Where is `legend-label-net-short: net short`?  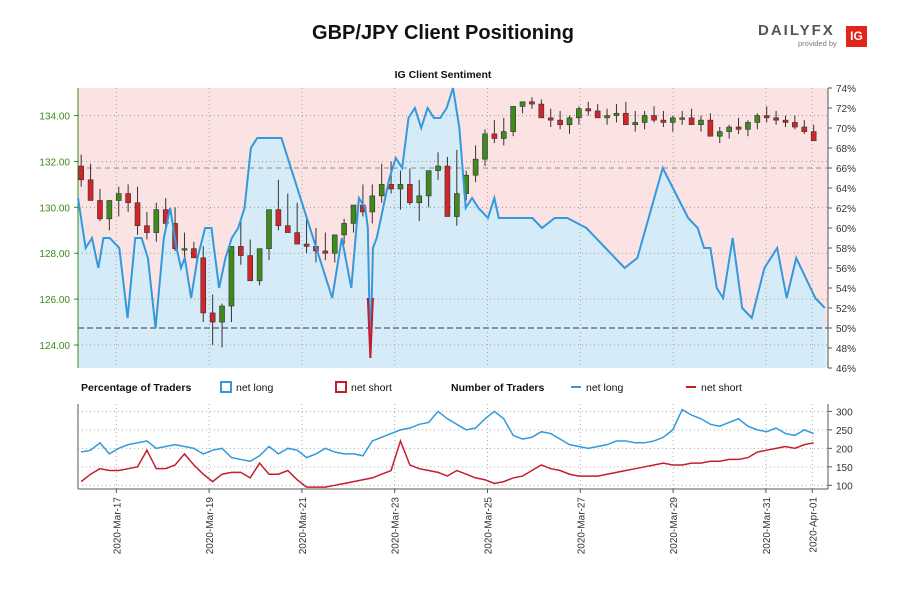
legend-label-net-short: net short is located at coordinates (371, 388).